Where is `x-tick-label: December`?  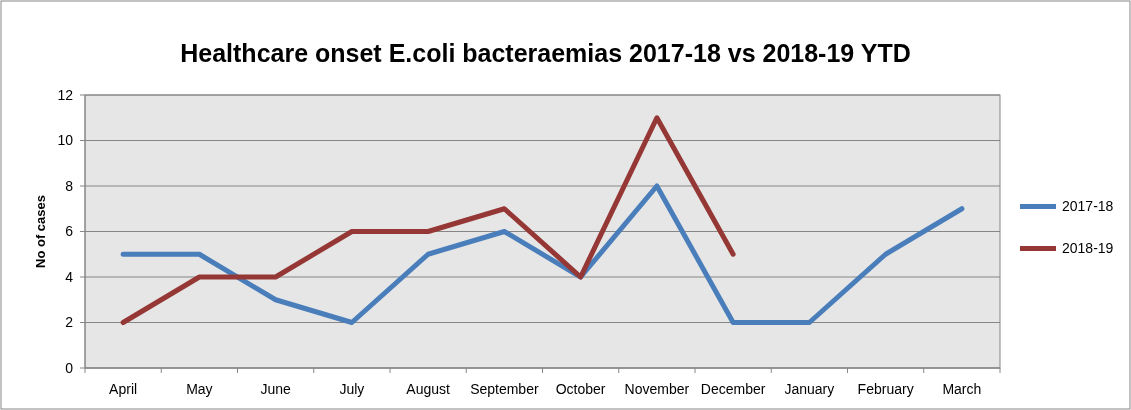 x-tick-label: December is located at coordinates (733, 389).